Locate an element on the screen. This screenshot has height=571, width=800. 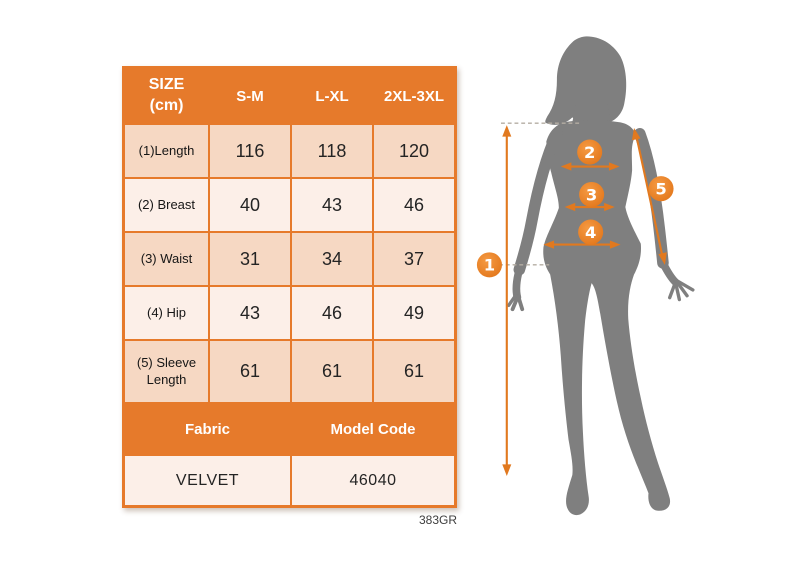
value-length-2xl3xl: 120 is located at coordinates (414, 151).